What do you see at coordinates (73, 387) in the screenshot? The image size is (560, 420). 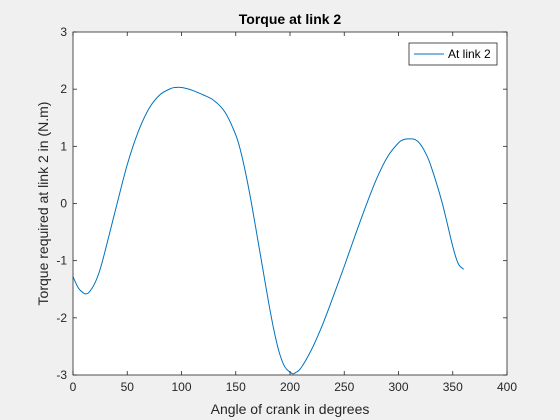 I see `x-tick-label: 0` at bounding box center [73, 387].